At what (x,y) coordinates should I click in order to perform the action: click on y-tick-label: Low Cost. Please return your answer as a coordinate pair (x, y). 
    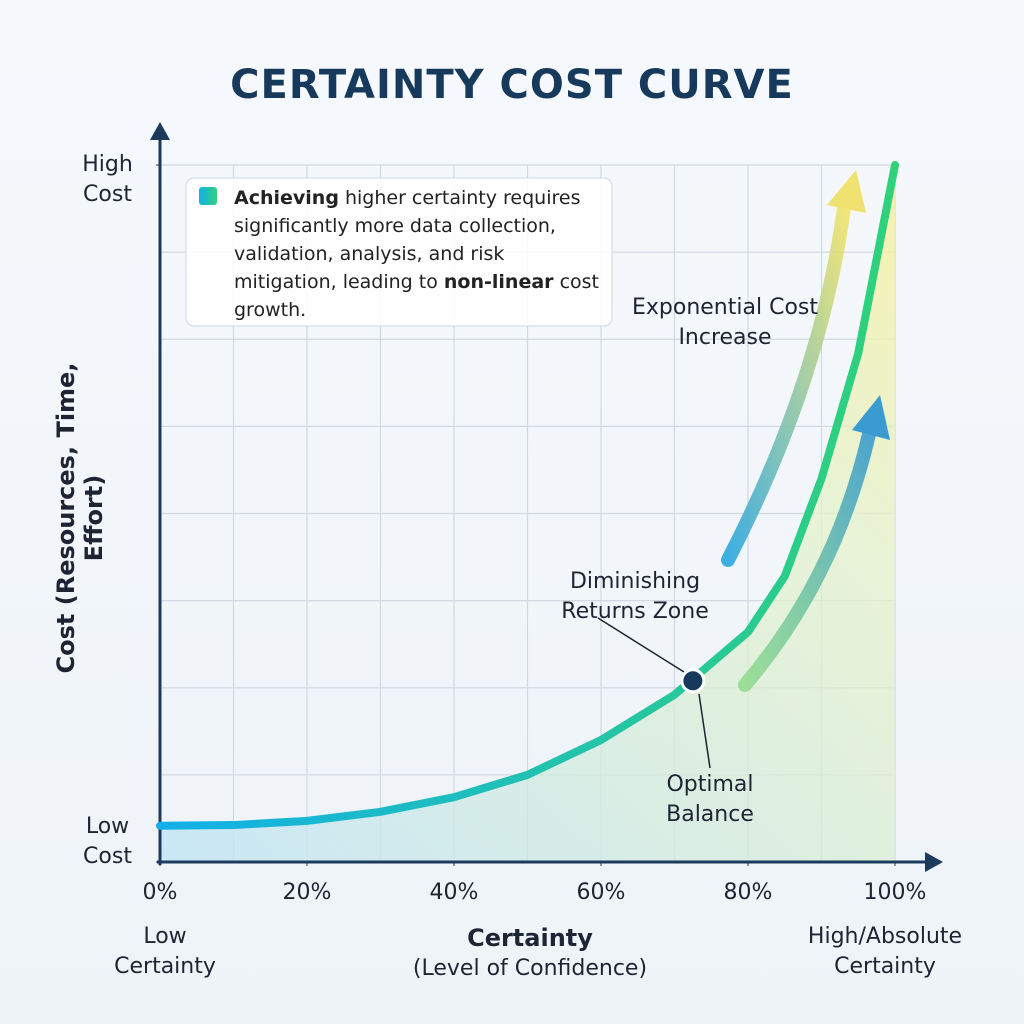
    Looking at the image, I should click on (107, 841).